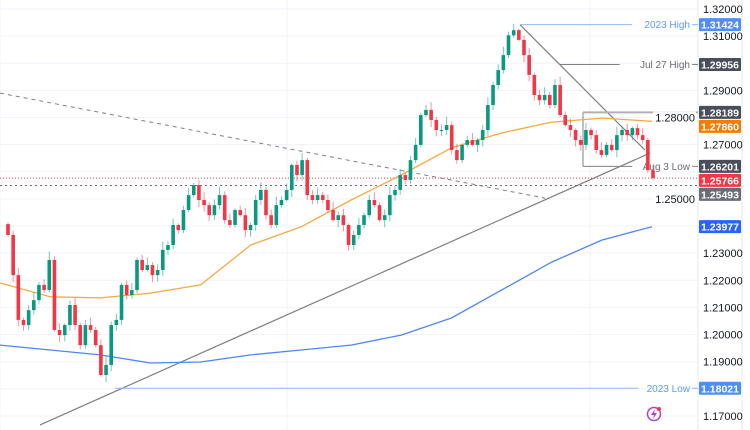  Describe the element at coordinates (720, 181) in the screenshot. I see `price-label: 1.25766` at that location.